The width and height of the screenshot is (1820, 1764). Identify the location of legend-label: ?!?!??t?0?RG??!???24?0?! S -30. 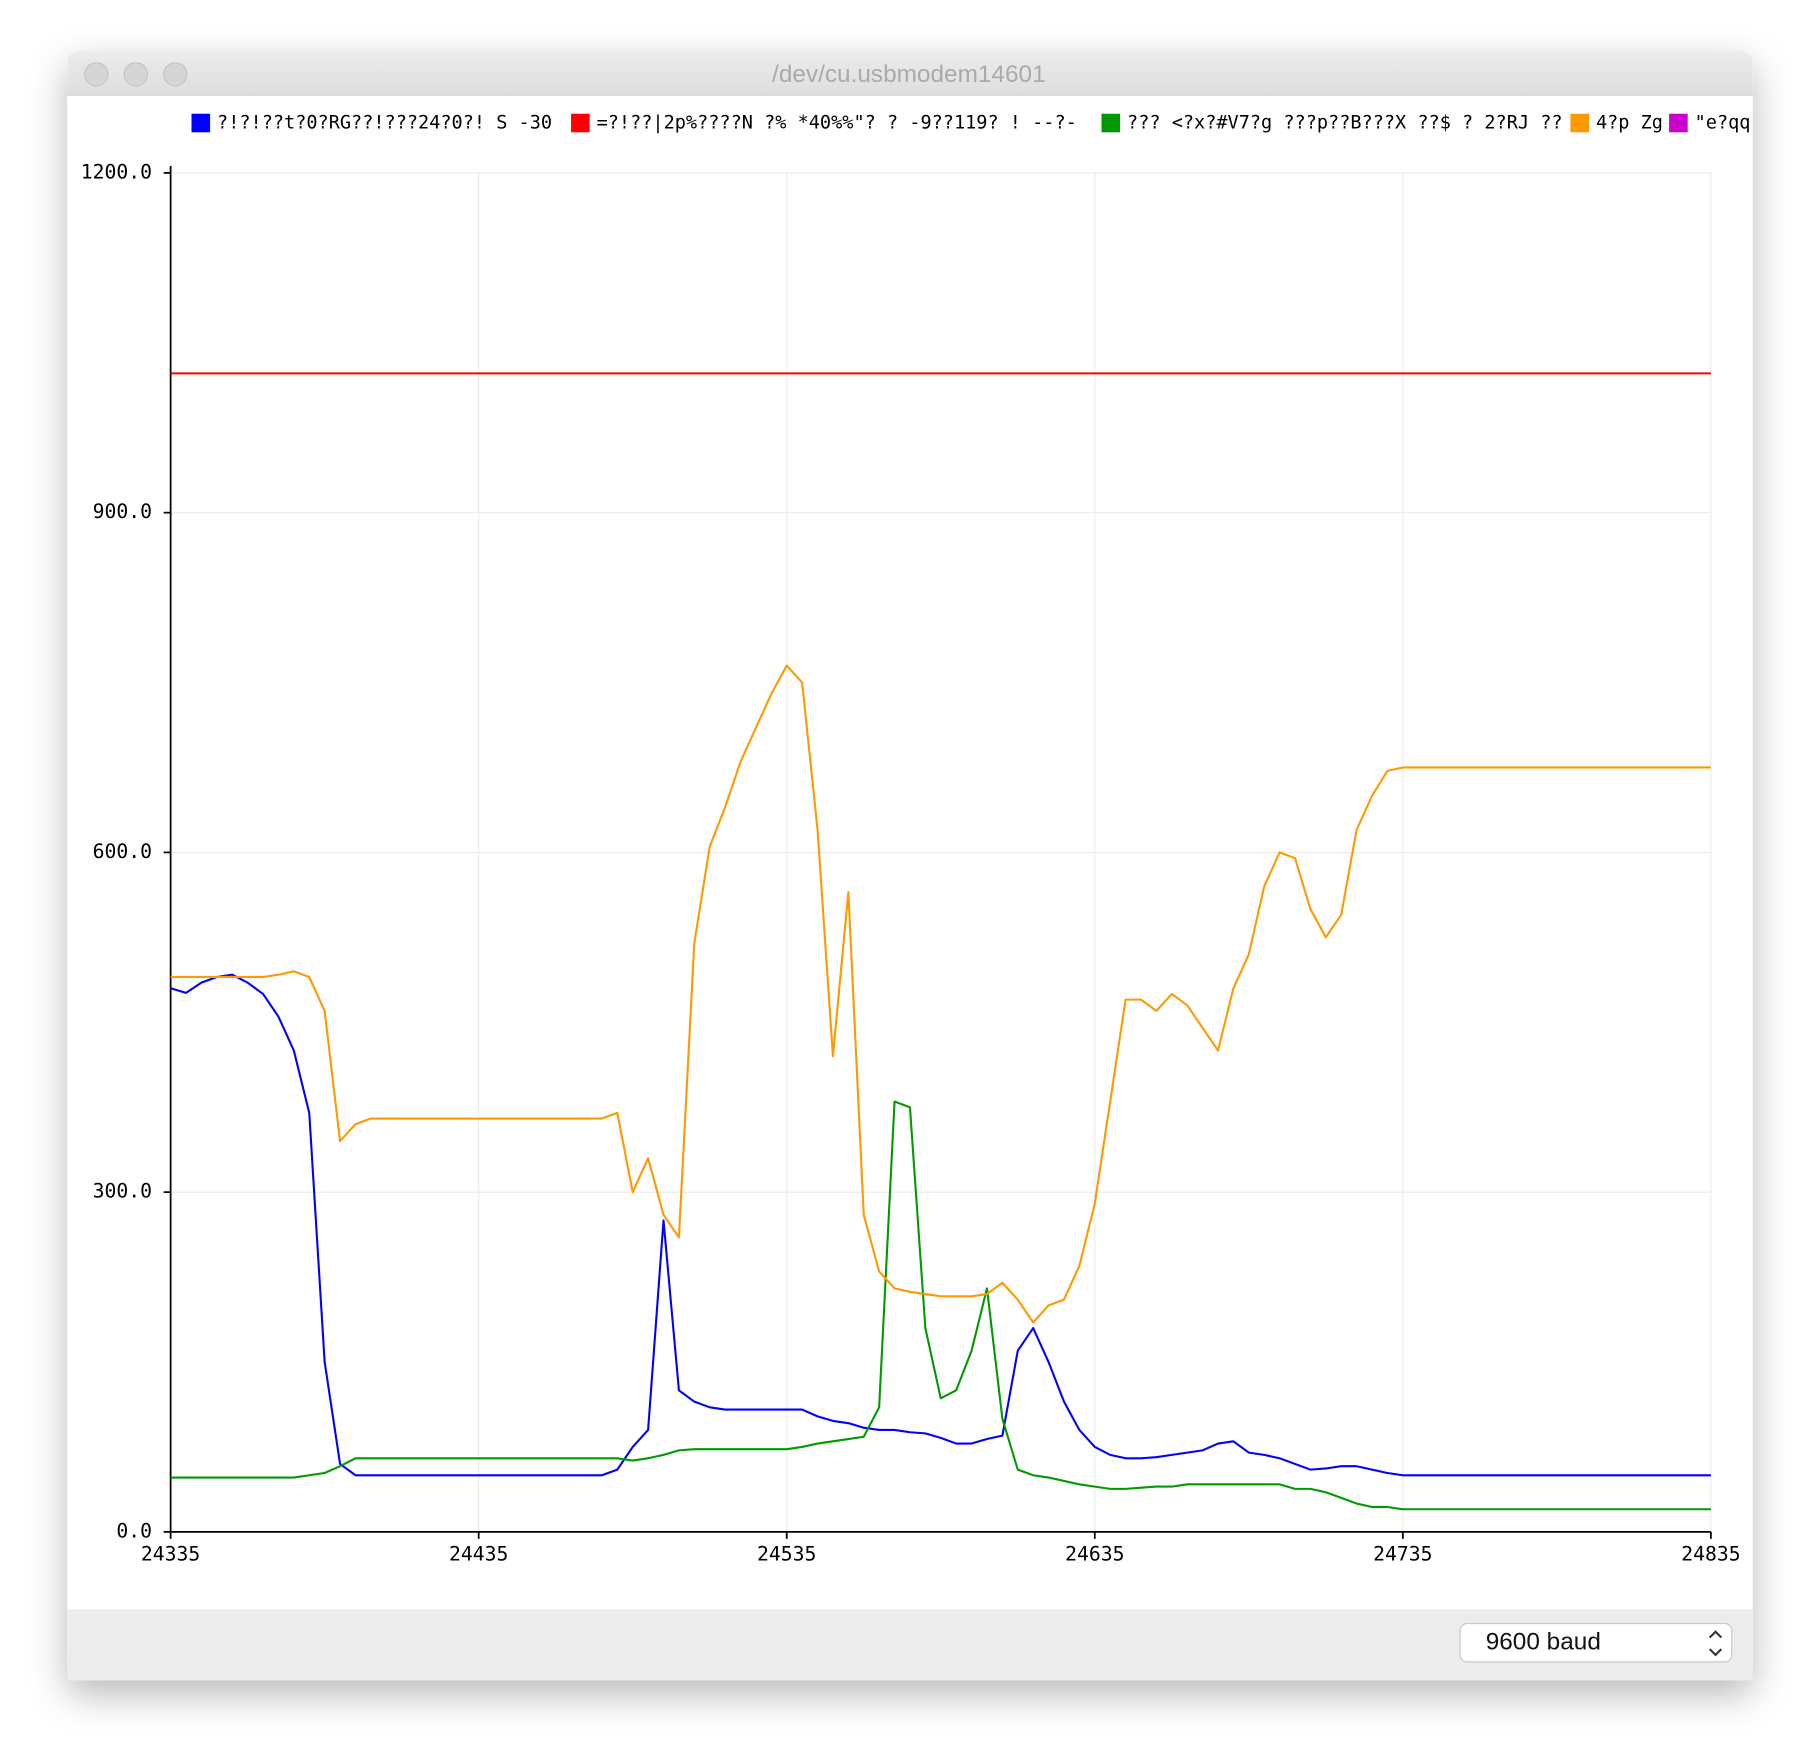
(384, 123).